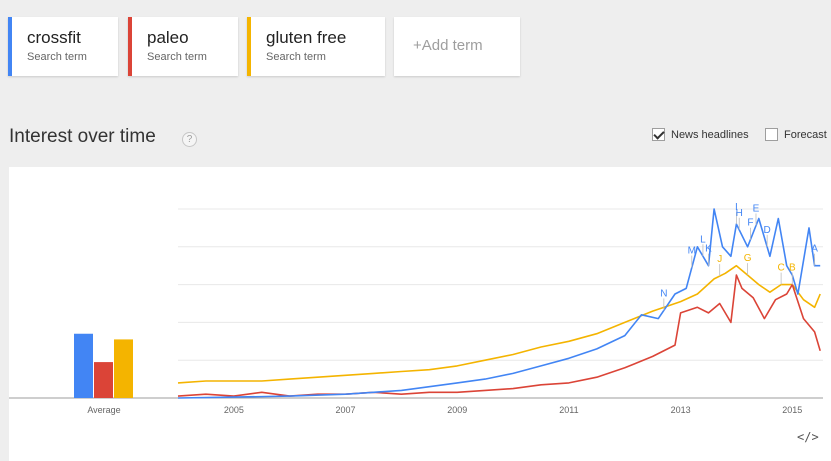 The height and width of the screenshot is (461, 831). Describe the element at coordinates (189, 139) in the screenshot. I see `help-icon: ?` at that location.